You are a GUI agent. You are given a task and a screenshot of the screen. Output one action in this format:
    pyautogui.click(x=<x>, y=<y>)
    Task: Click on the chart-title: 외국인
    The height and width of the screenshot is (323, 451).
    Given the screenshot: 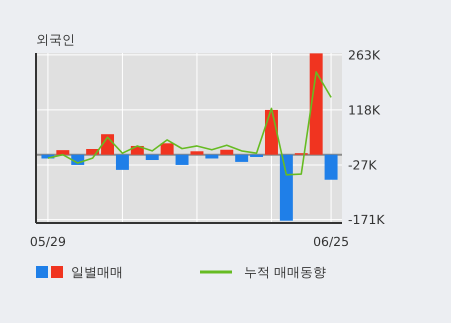 What is the action you would take?
    pyautogui.click(x=55, y=40)
    